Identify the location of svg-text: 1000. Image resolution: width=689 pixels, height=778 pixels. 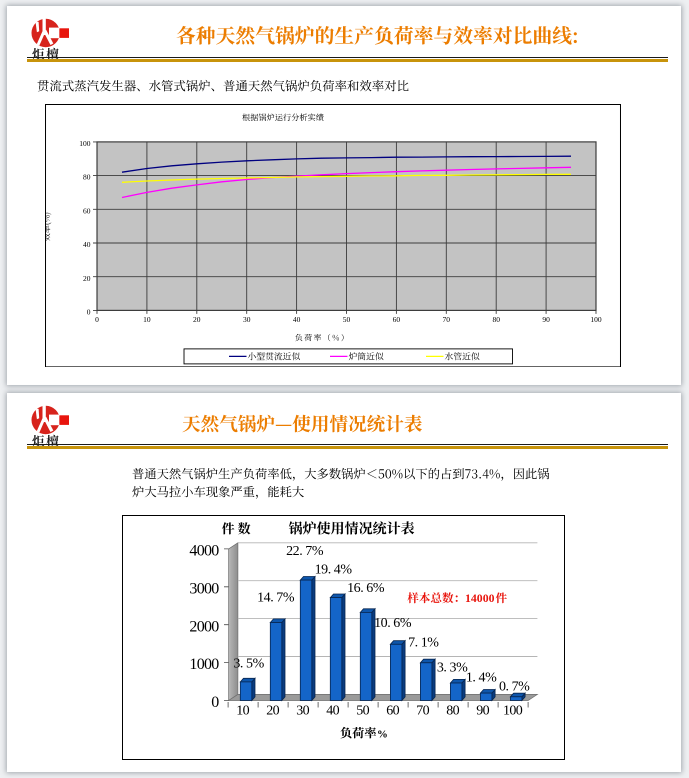
(204, 664).